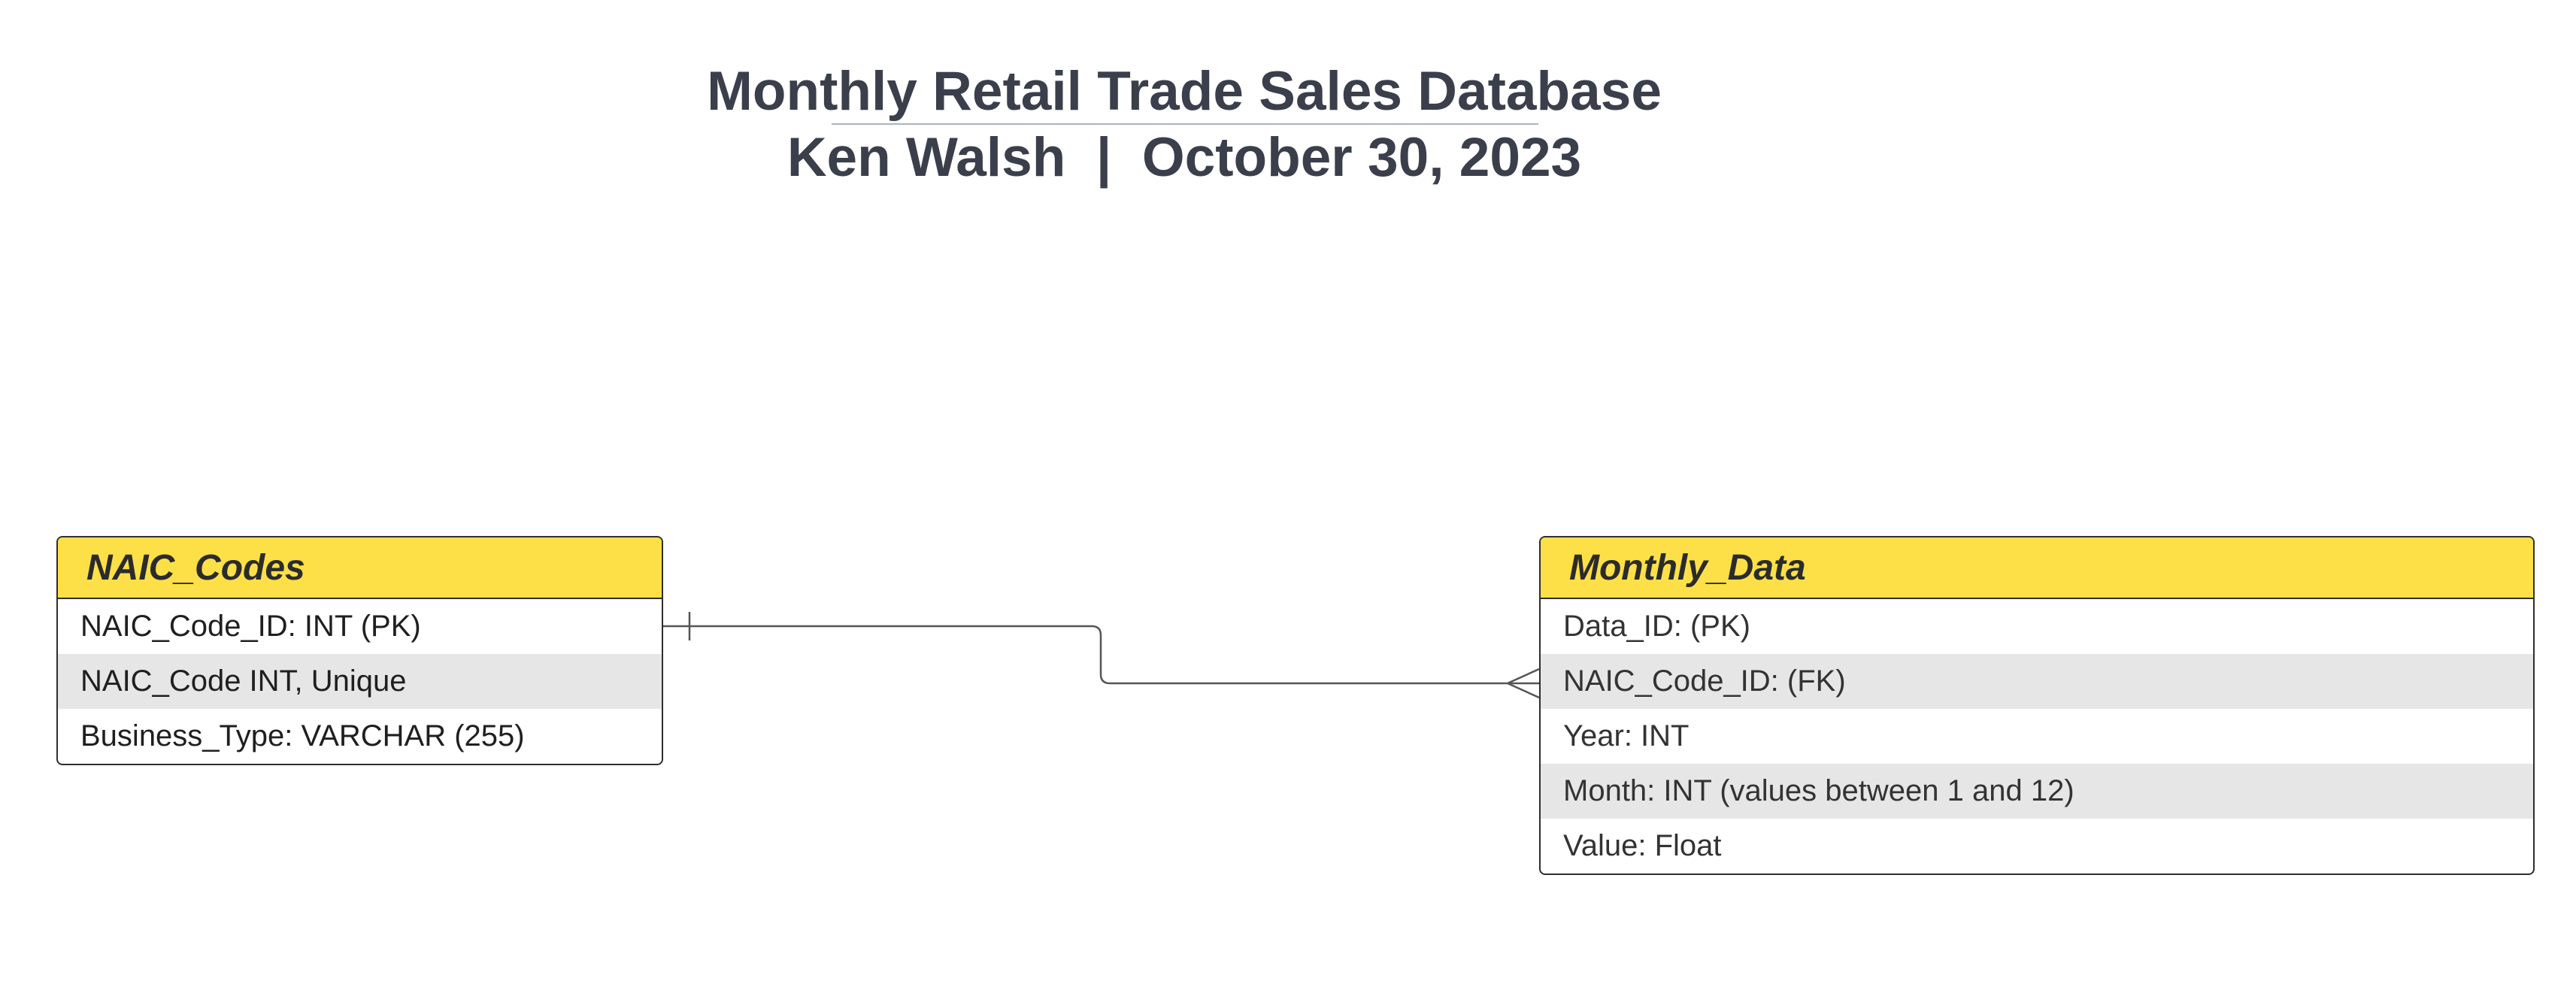  What do you see at coordinates (1626, 735) in the screenshot?
I see `attribute-year: Year: INT` at bounding box center [1626, 735].